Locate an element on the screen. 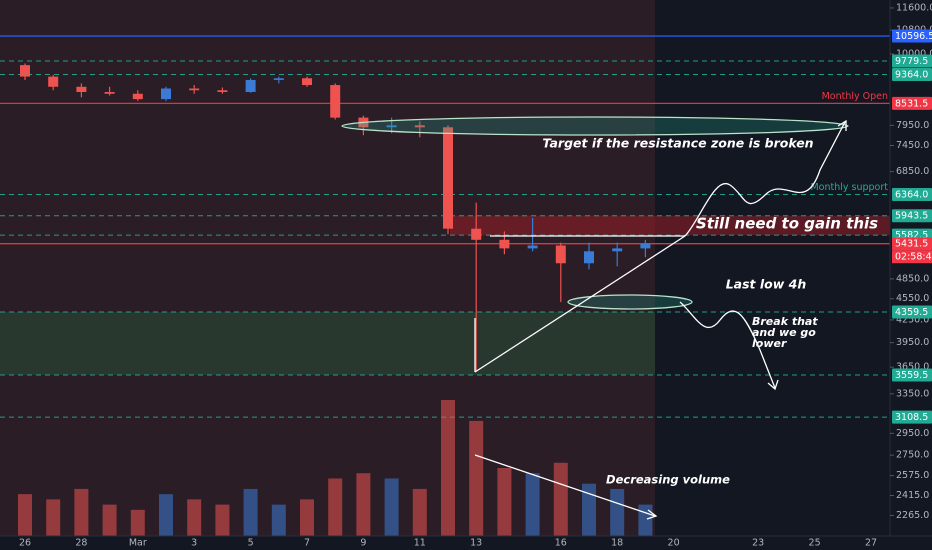 Image resolution: width=932 pixels, height=550 pixels. x-tick-label: 25 is located at coordinates (815, 543).